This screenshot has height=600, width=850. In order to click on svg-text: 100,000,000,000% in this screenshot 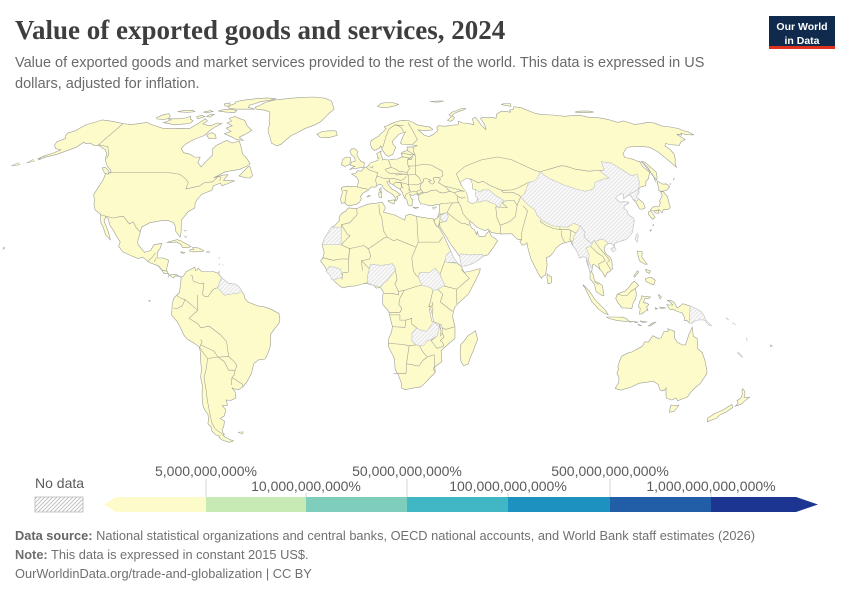, I will do `click(508, 486)`.